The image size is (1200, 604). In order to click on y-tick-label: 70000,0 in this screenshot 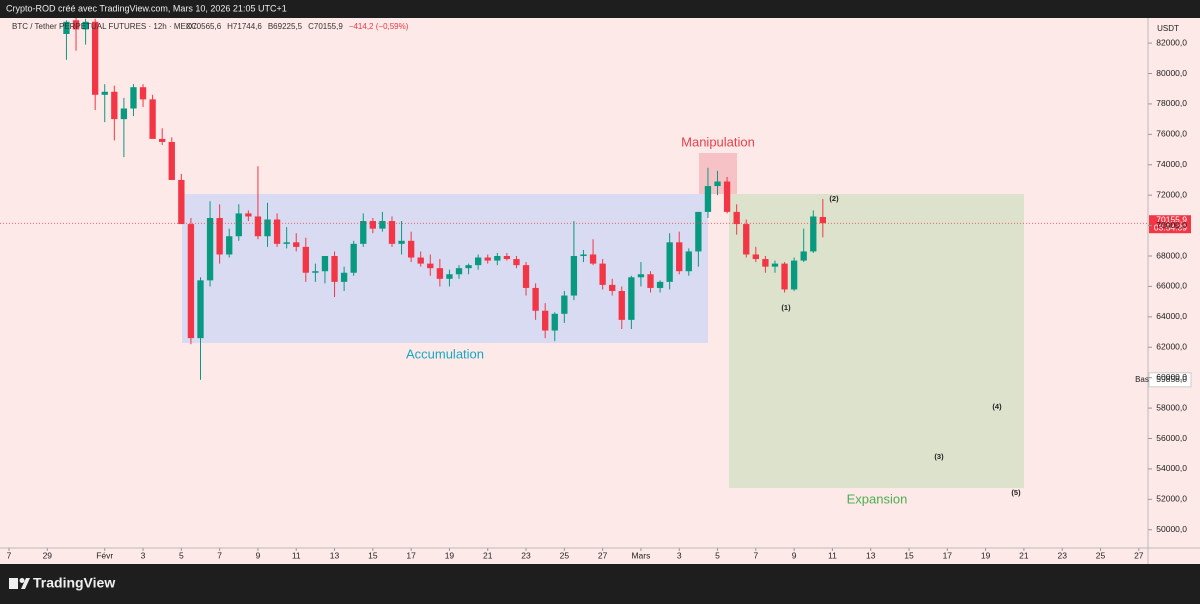, I will do `click(1171, 225)`.